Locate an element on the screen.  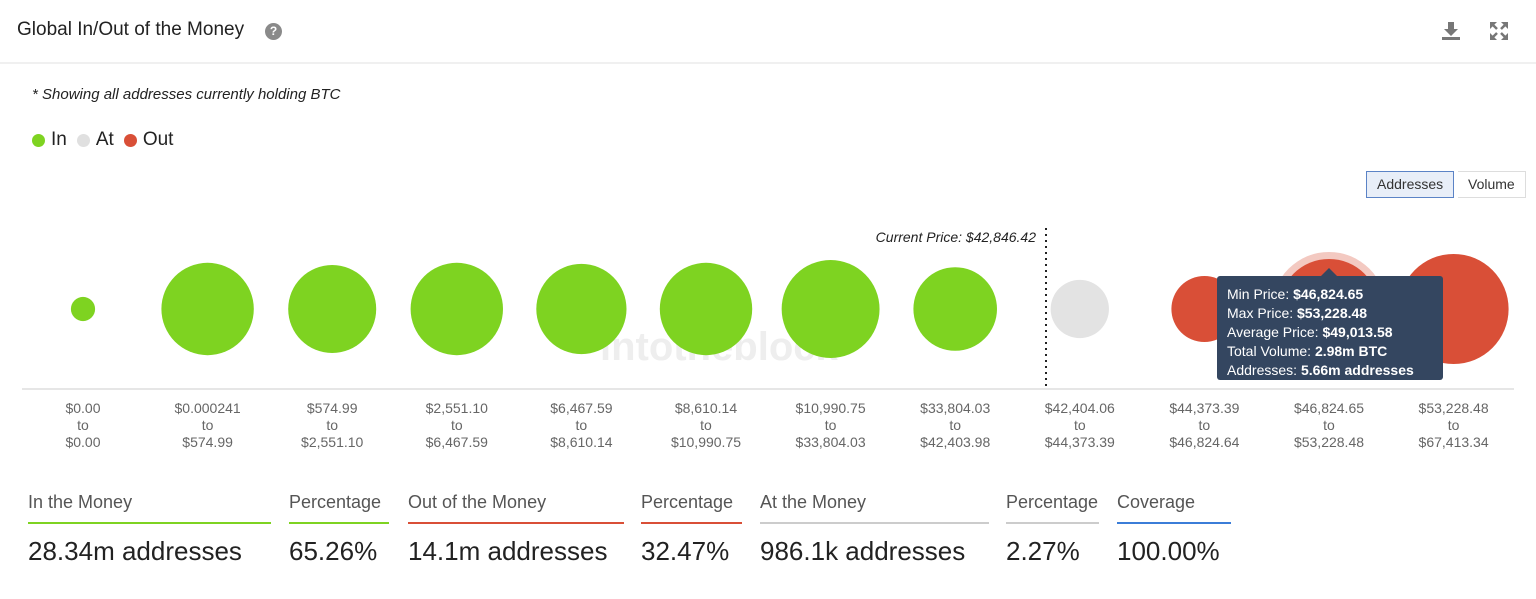
tooltip-label: Average Price: is located at coordinates (1275, 332).